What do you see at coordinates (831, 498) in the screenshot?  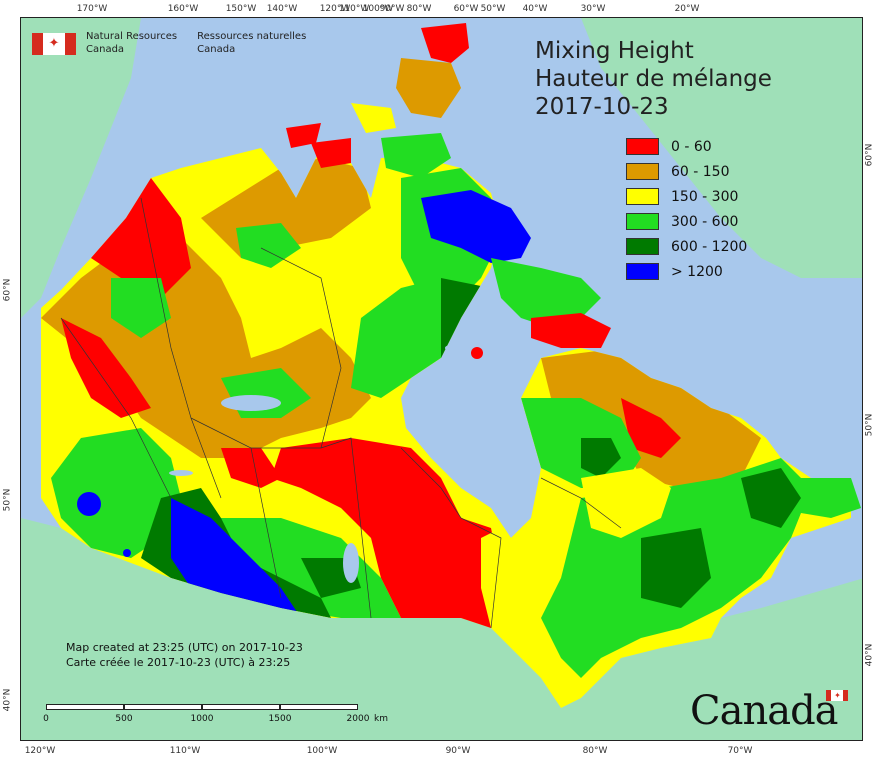 I see `newfoundland` at bounding box center [831, 498].